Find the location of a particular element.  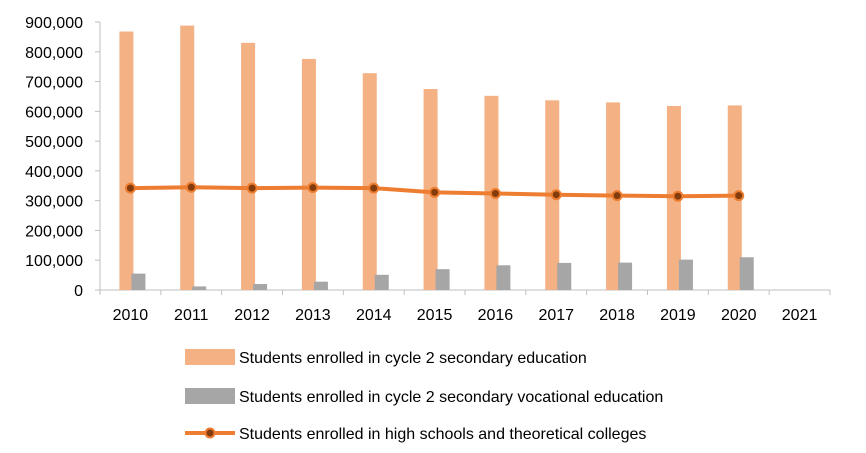

y-tick-label: 300,000 is located at coordinates (54, 202).